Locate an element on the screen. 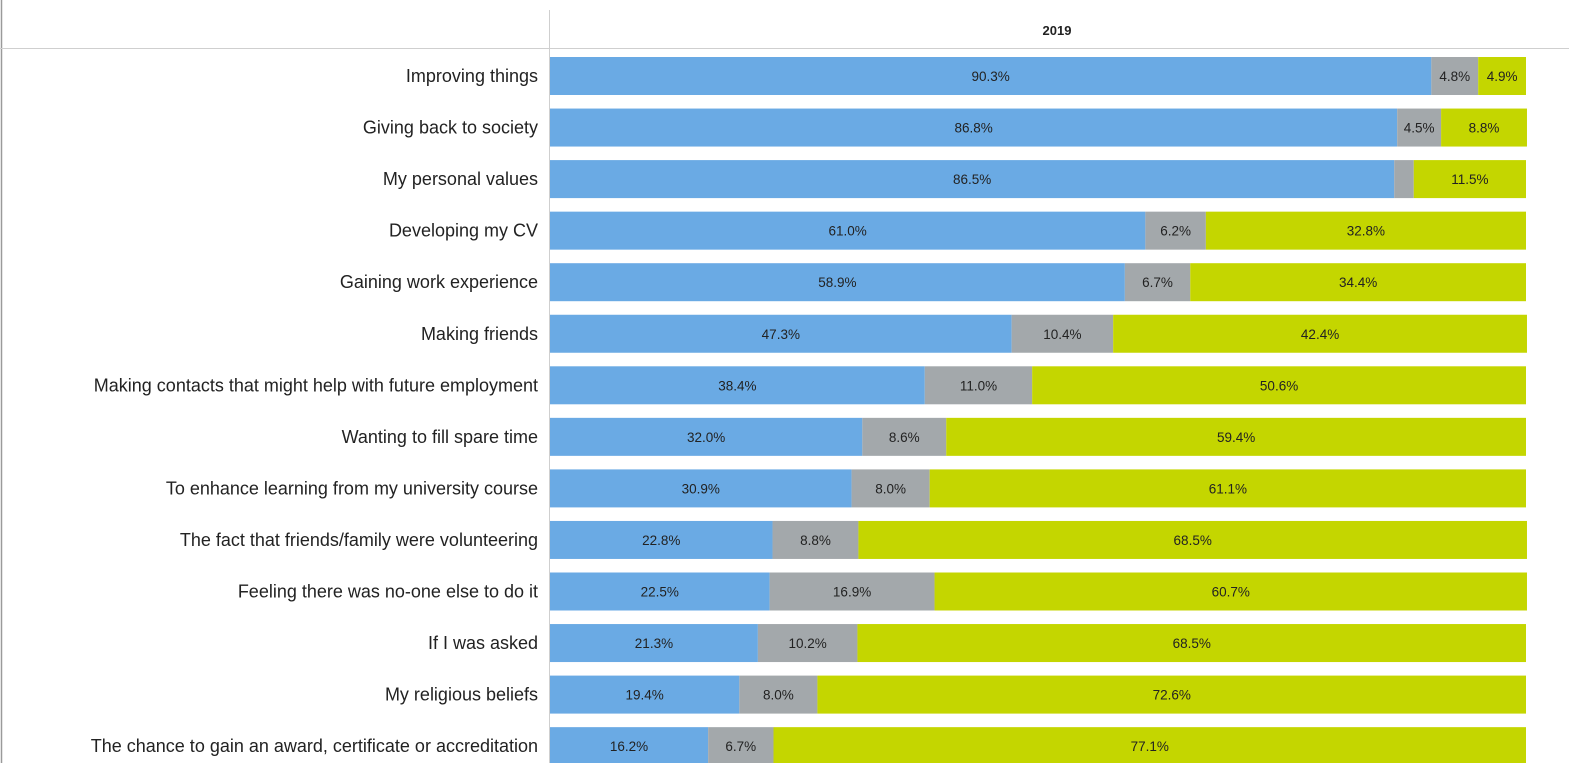 The image size is (1569, 763). data-label: 32.0% is located at coordinates (706, 437).